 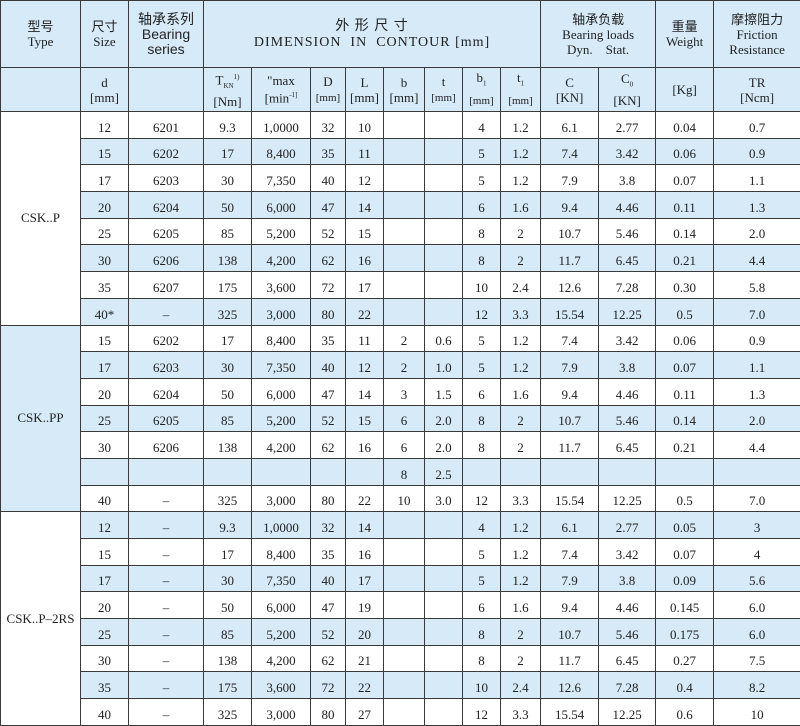 I want to click on C-cell: 10.7, so click(x=570, y=231).